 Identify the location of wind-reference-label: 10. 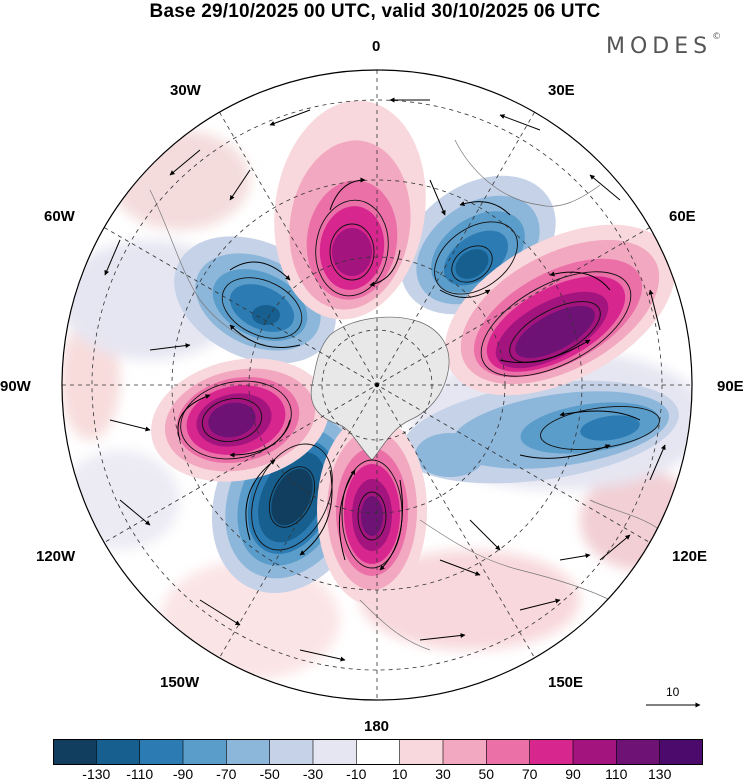
(673, 692).